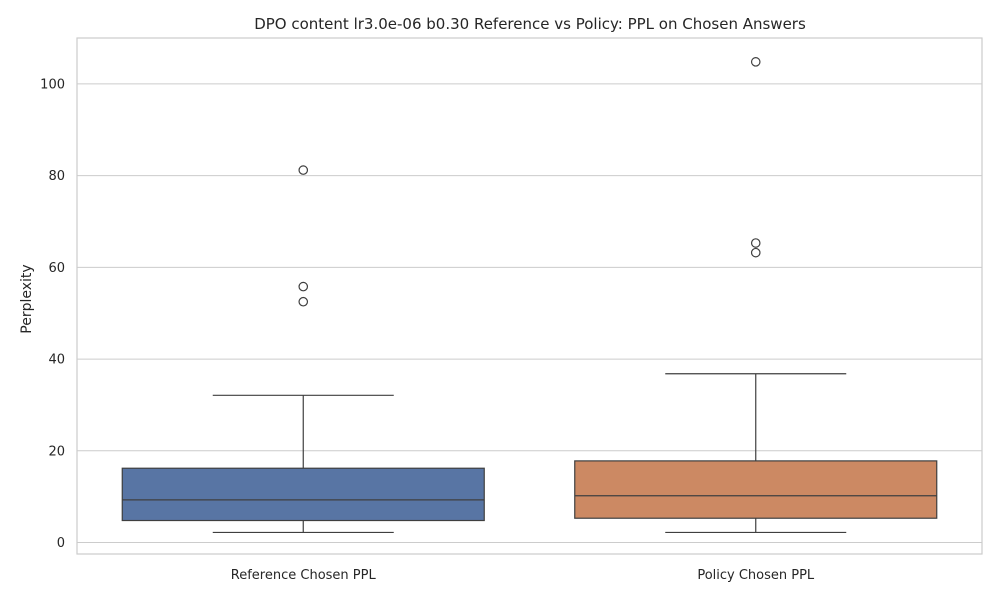 The width and height of the screenshot is (1000, 600). I want to click on y-tick-label: 0, so click(61, 543).